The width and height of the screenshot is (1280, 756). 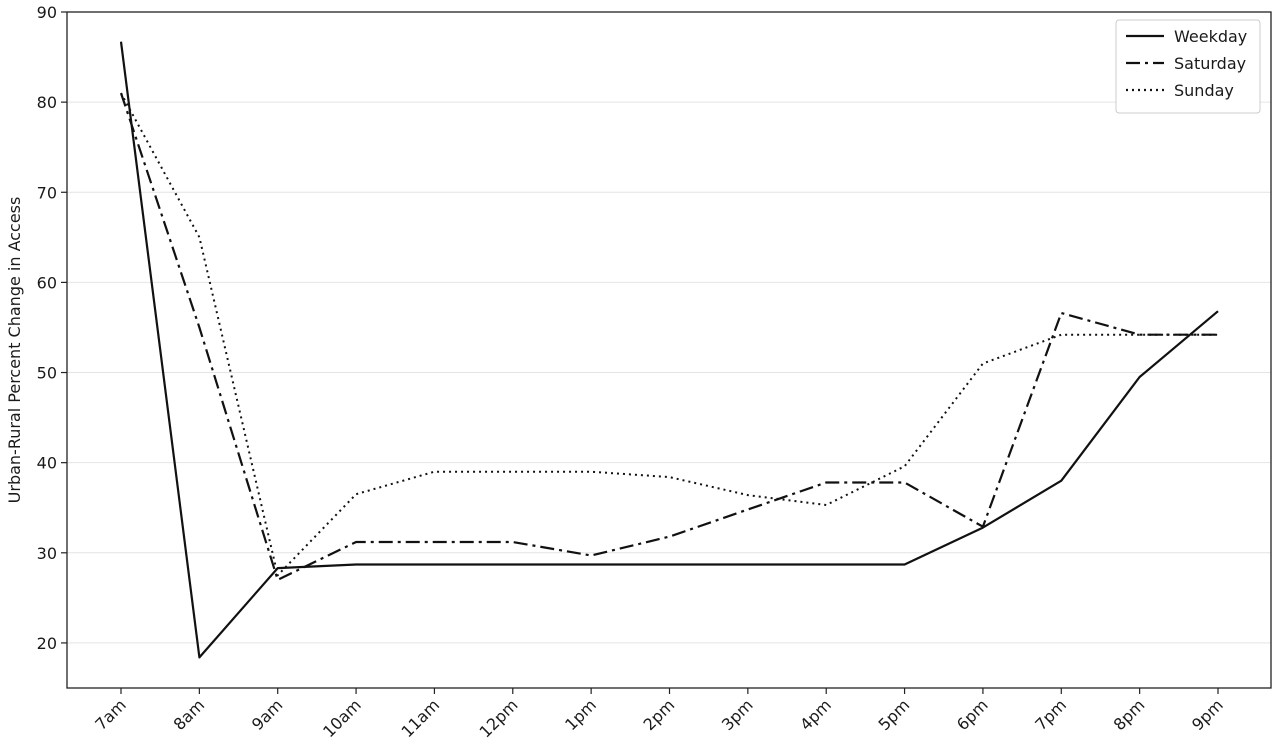 I want to click on x-tick-label: 12pm, so click(x=499, y=718).